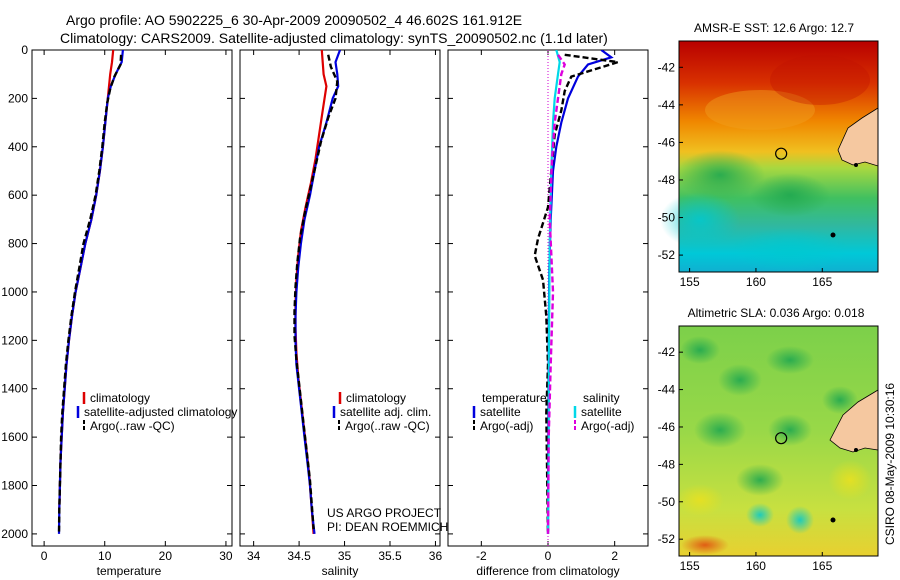  I want to click on sst-island, so click(833, 235).